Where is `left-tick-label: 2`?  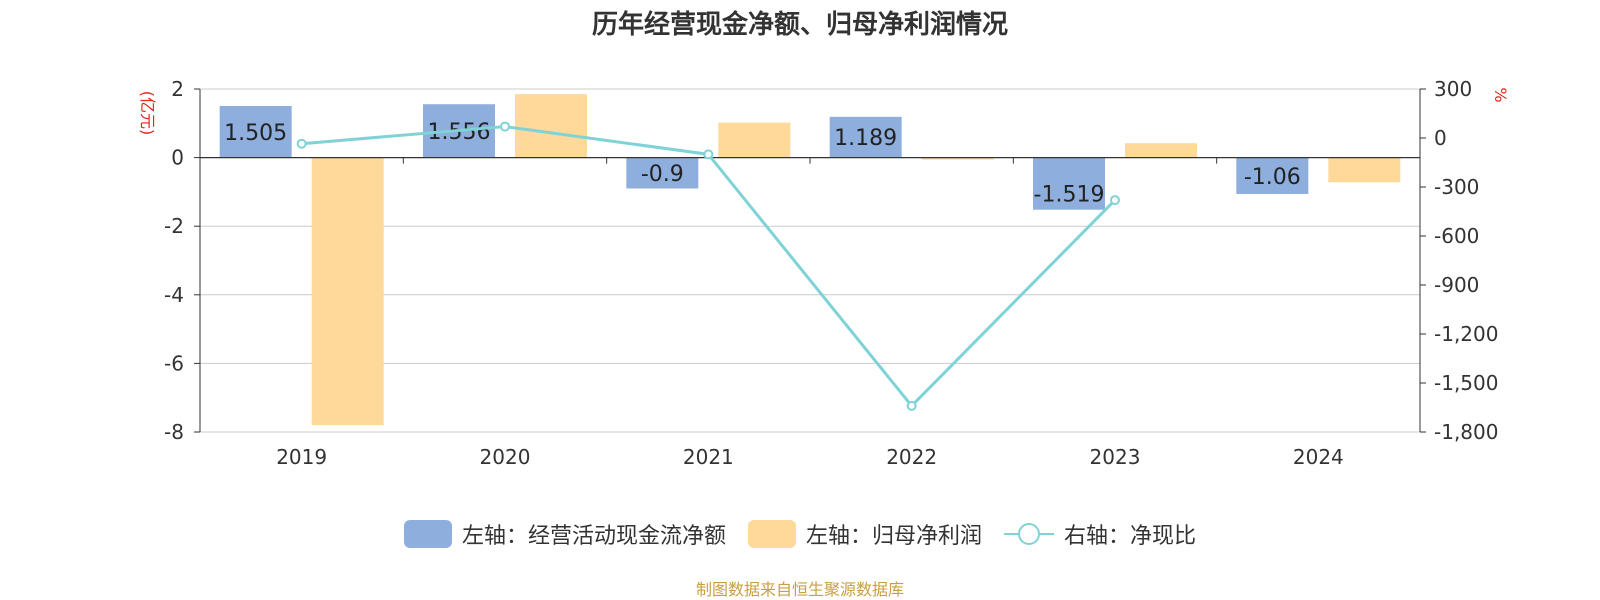
left-tick-label: 2 is located at coordinates (177, 89).